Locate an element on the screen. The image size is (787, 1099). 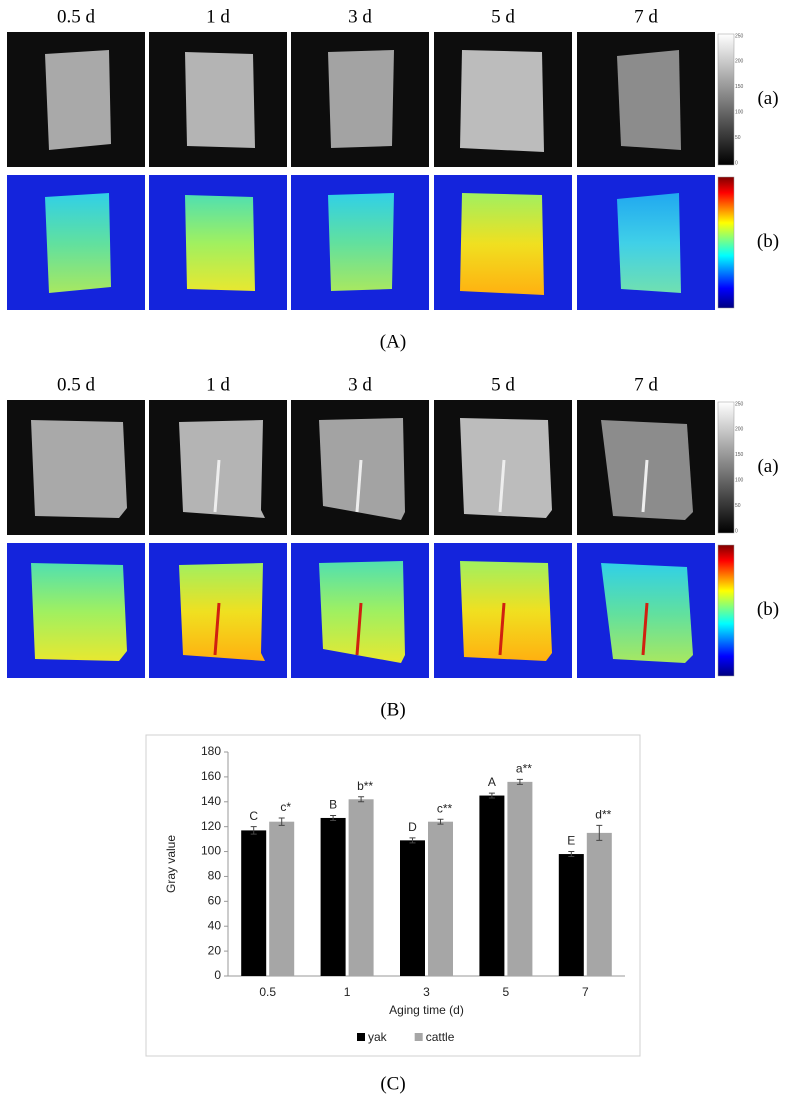
colorbar-tick-label: 150 is located at coordinates (739, 455).